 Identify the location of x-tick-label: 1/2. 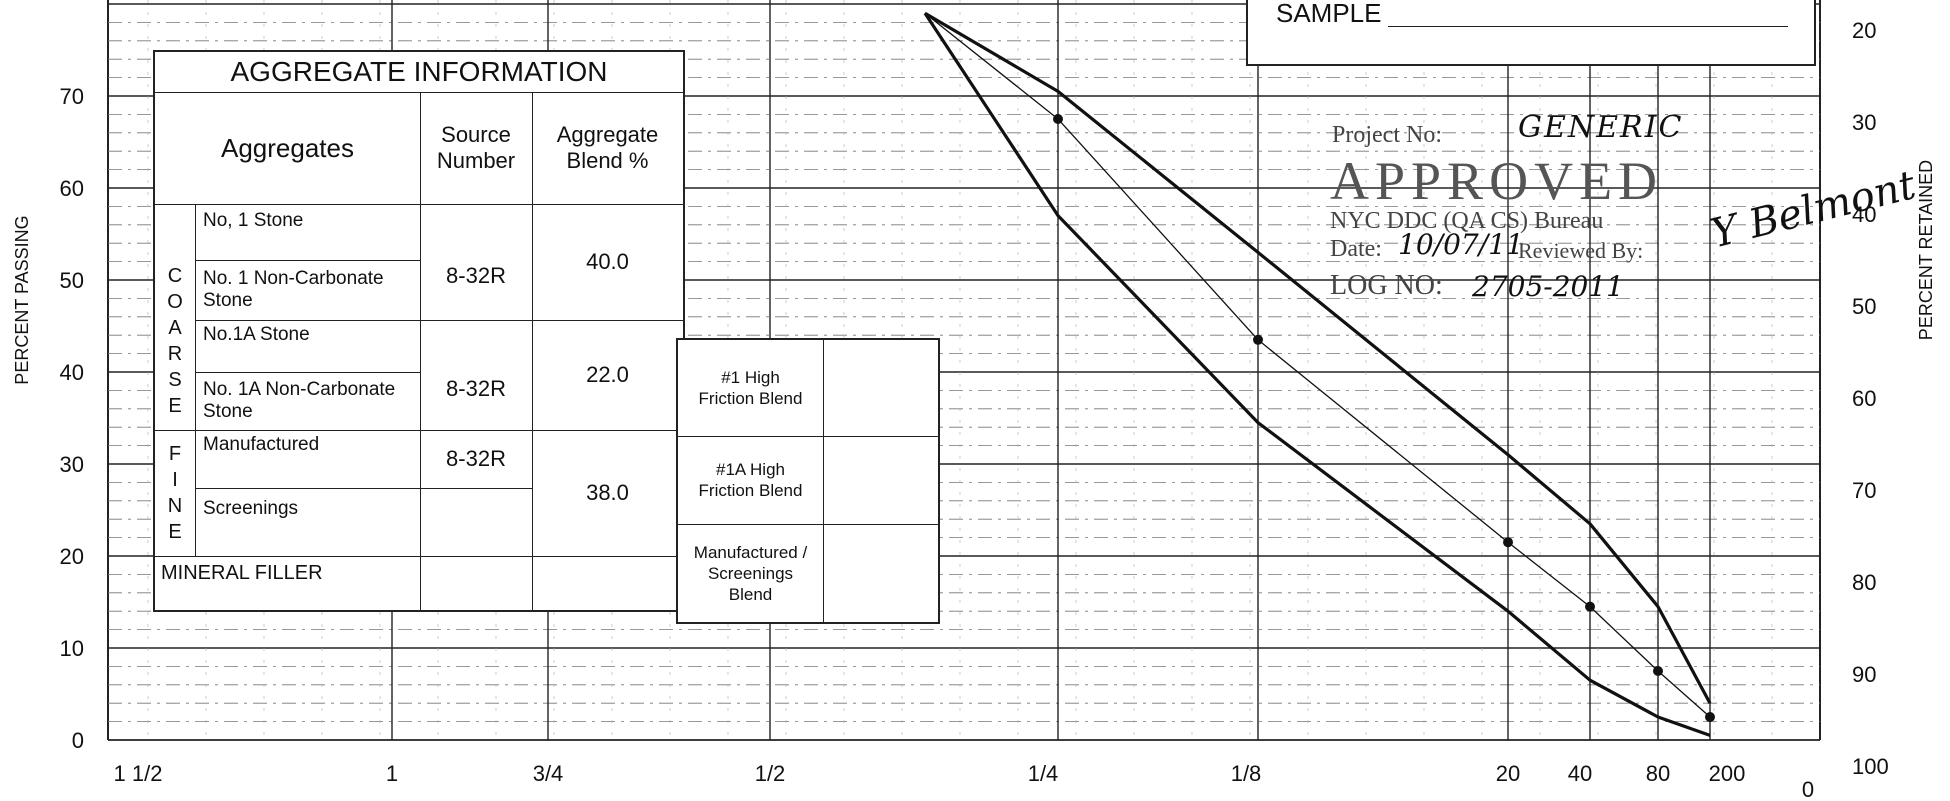
(770, 773).